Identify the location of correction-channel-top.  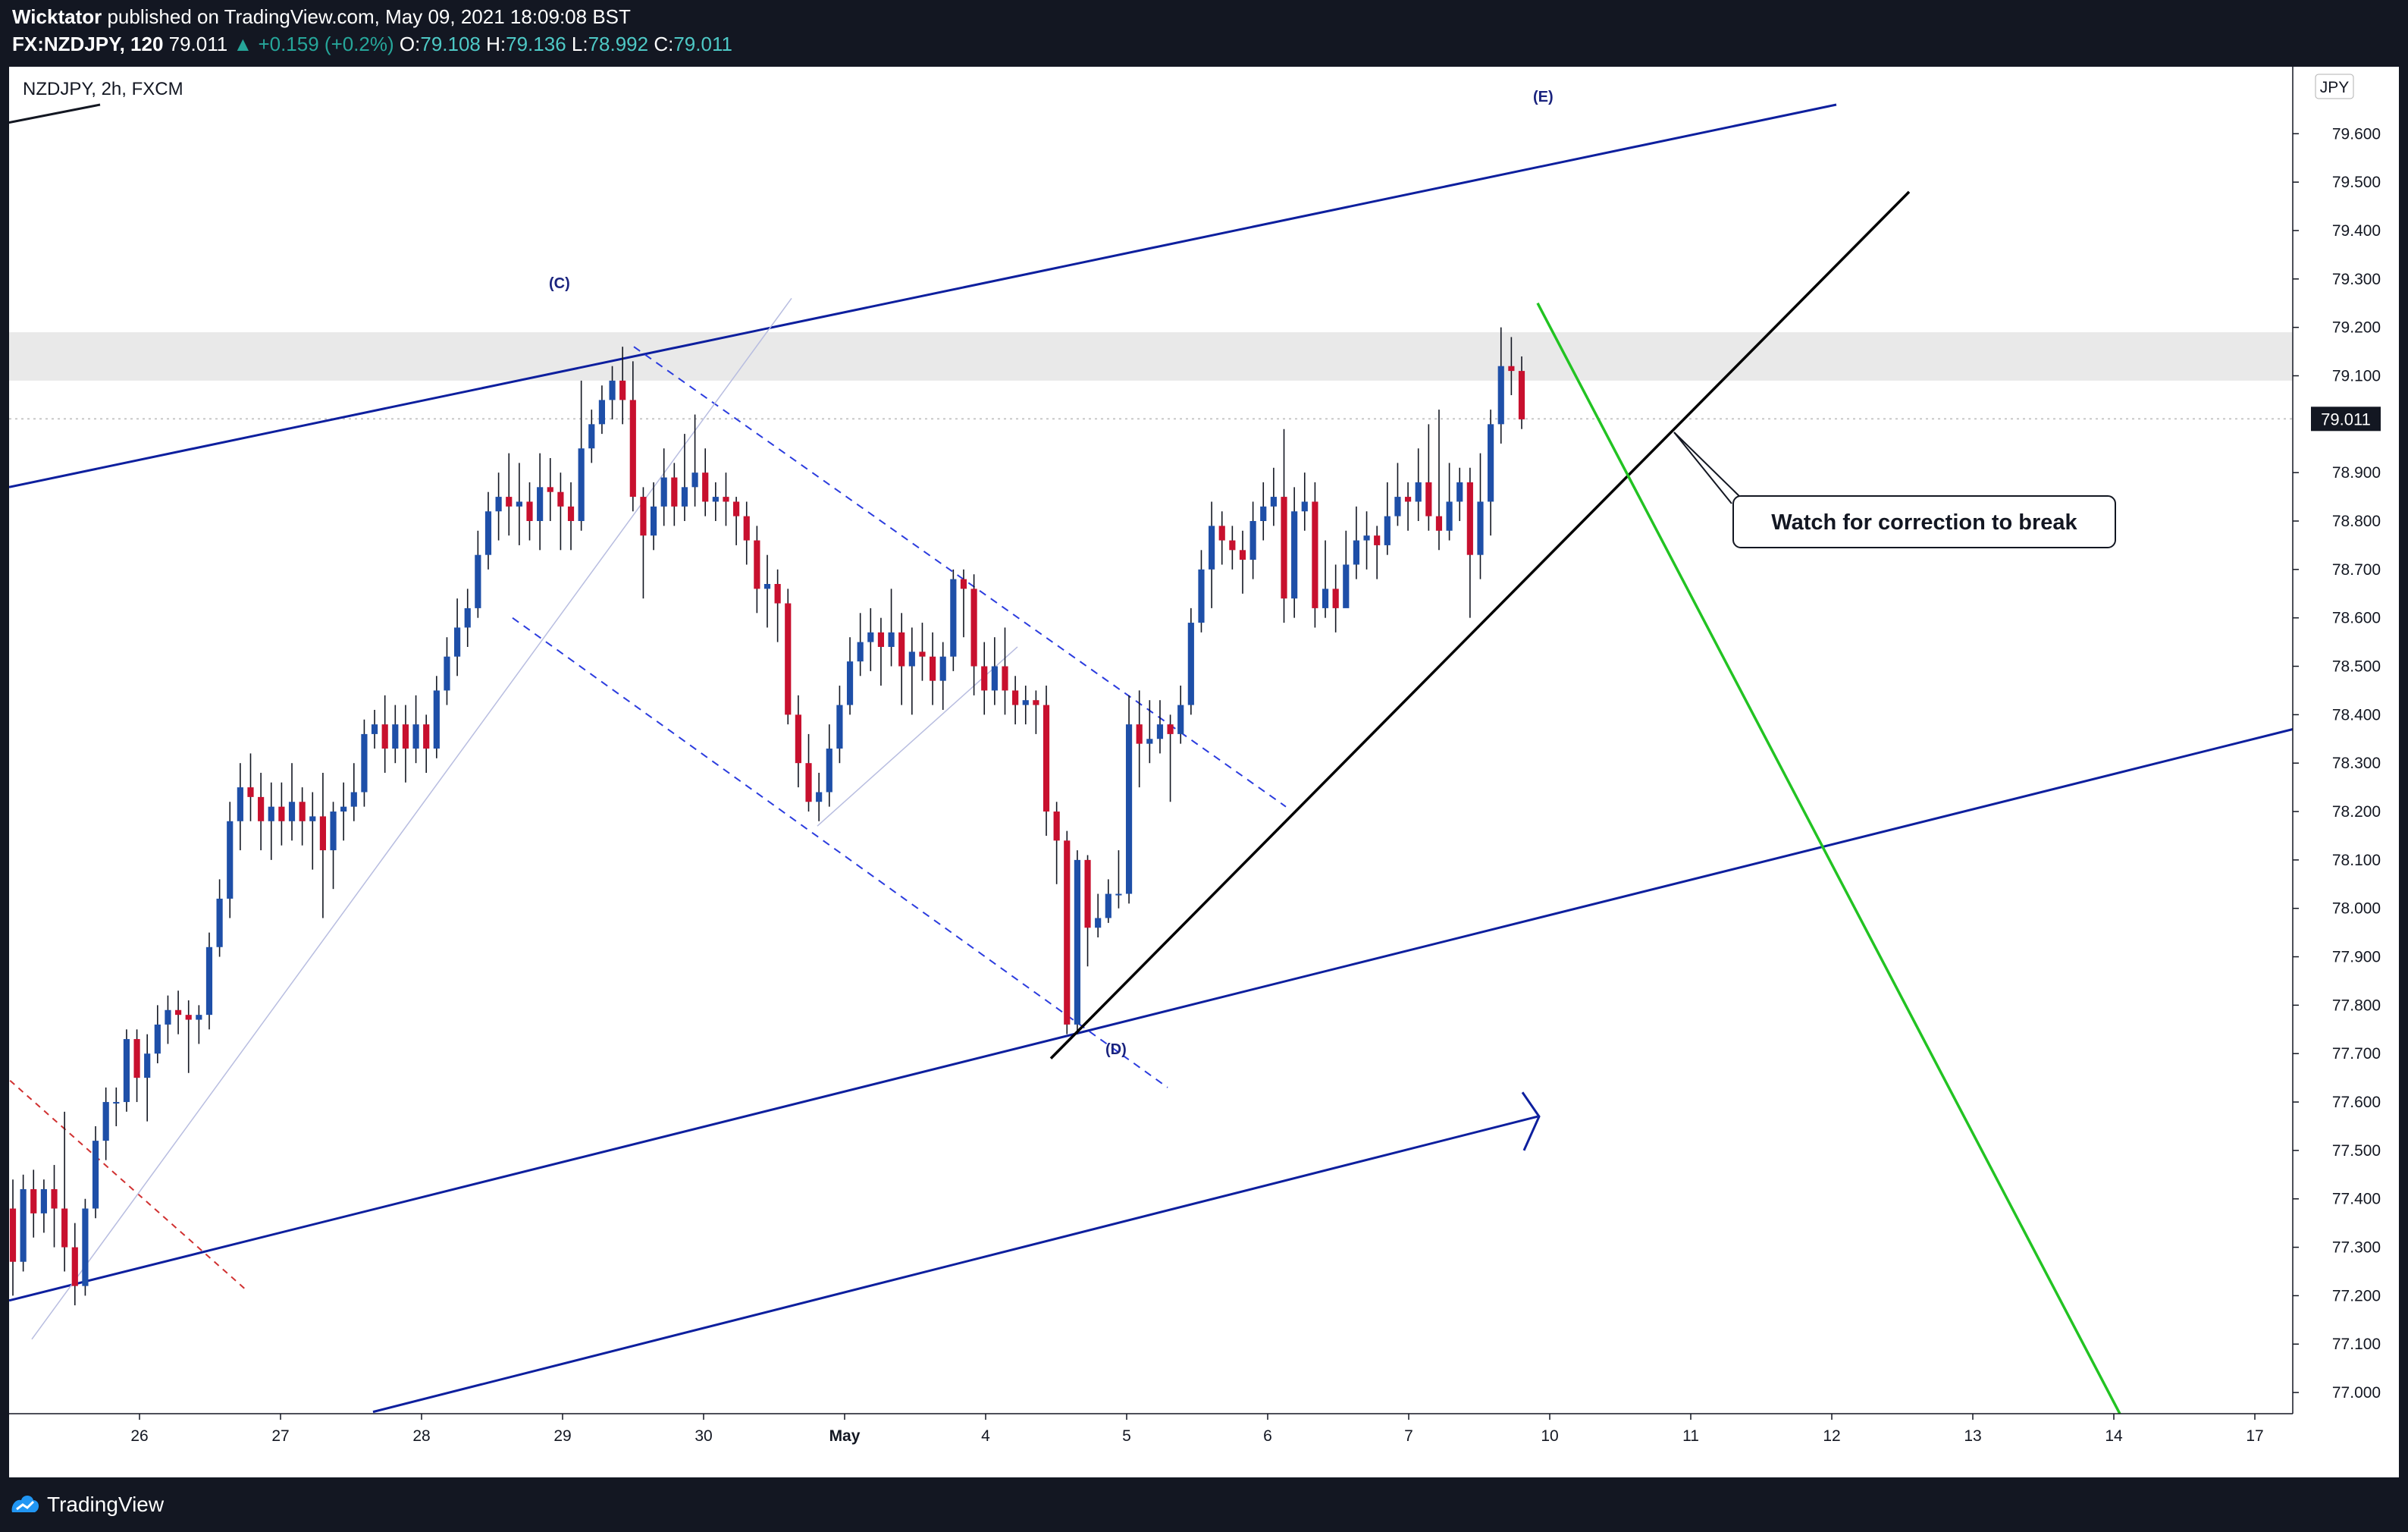
(960, 577).